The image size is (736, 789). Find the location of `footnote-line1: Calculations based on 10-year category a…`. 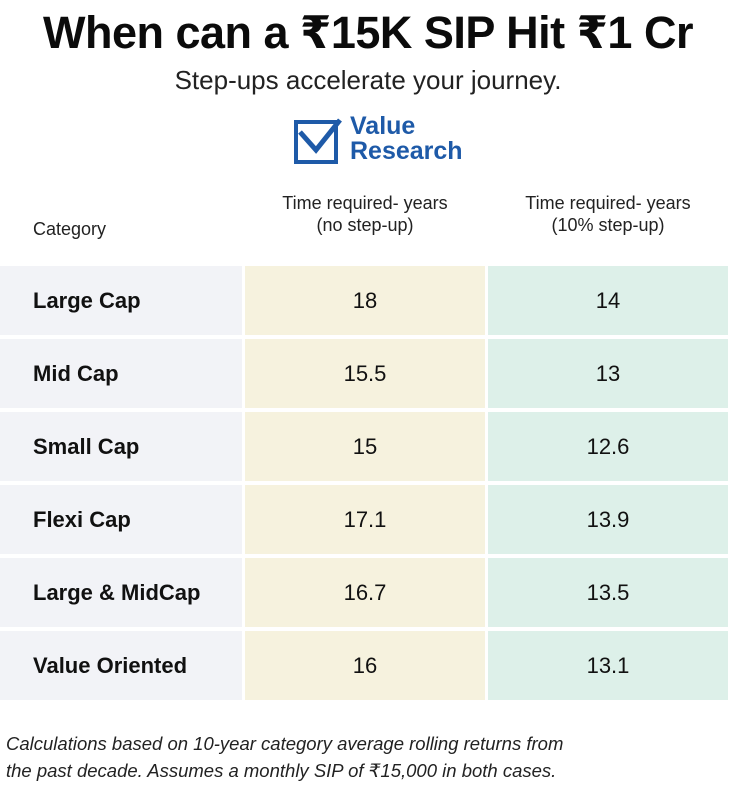

footnote-line1: Calculations based on 10-year category a… is located at coordinates (285, 743).